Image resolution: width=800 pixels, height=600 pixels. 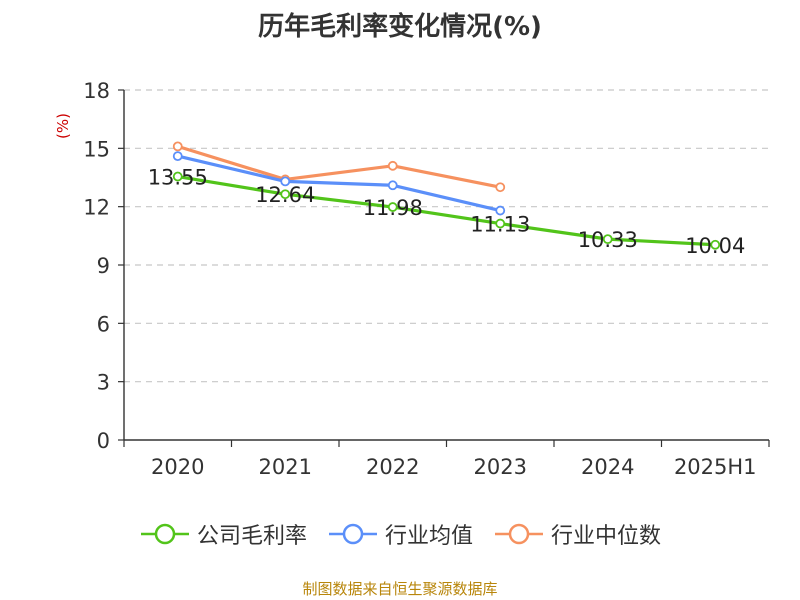 What do you see at coordinates (63, 126) in the screenshot?
I see `y-axis-label: (%)` at bounding box center [63, 126].